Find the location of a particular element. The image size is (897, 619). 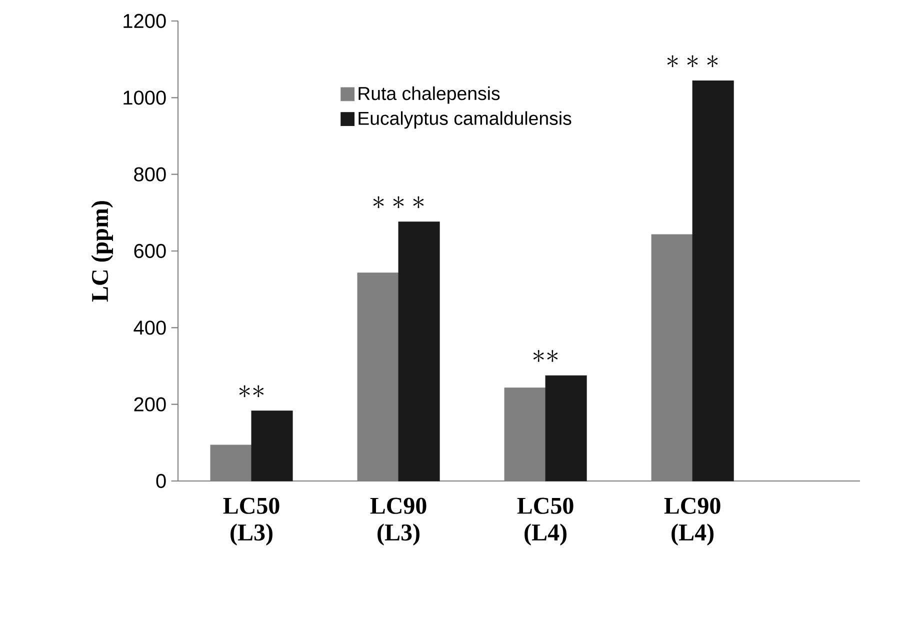

y-tick-label: 200 is located at coordinates (150, 404).